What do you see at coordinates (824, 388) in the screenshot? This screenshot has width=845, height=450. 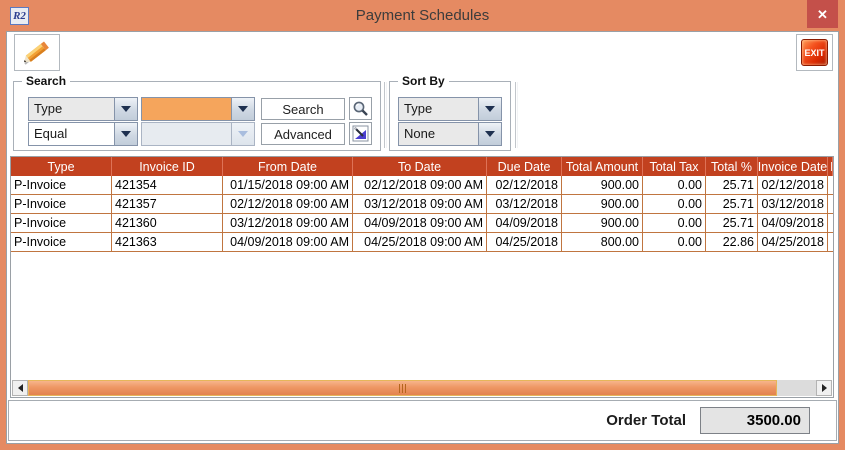 I see `scroll-right-button` at bounding box center [824, 388].